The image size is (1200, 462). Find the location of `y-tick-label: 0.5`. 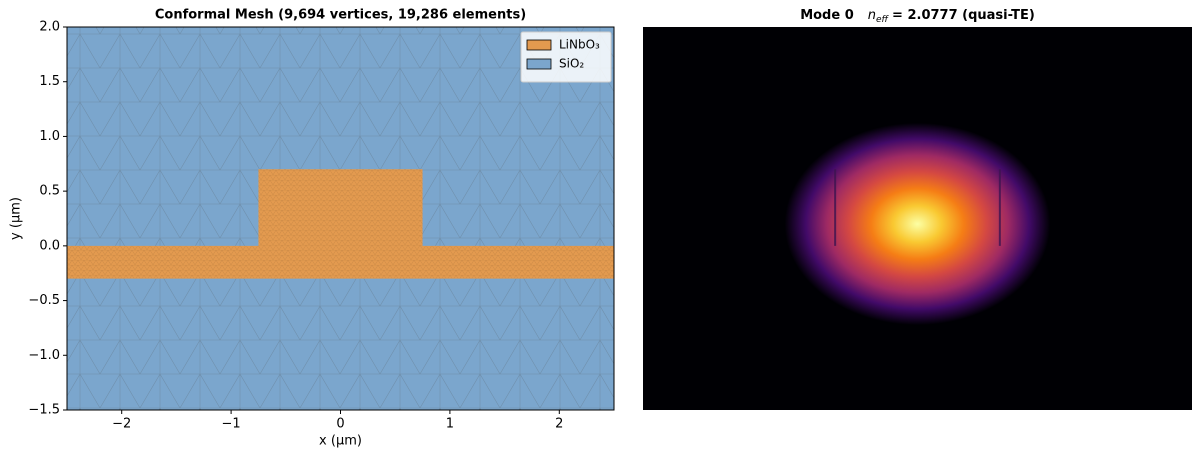

y-tick-label: 0.5 is located at coordinates (49, 191).